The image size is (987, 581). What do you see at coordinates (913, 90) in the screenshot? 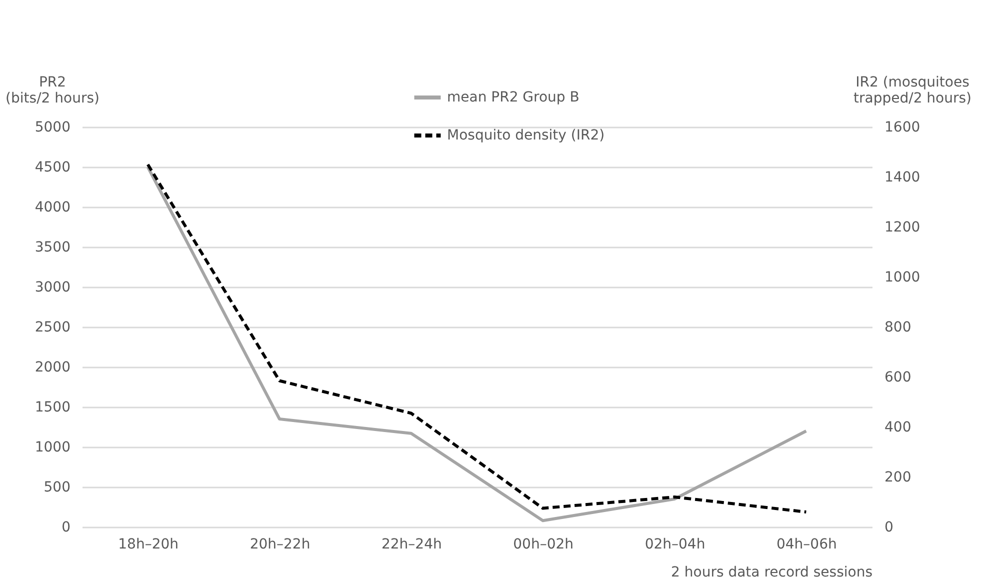
I see `y2-axis-title: IR2 (mosquitoes trapped/2 hours)` at bounding box center [913, 90].